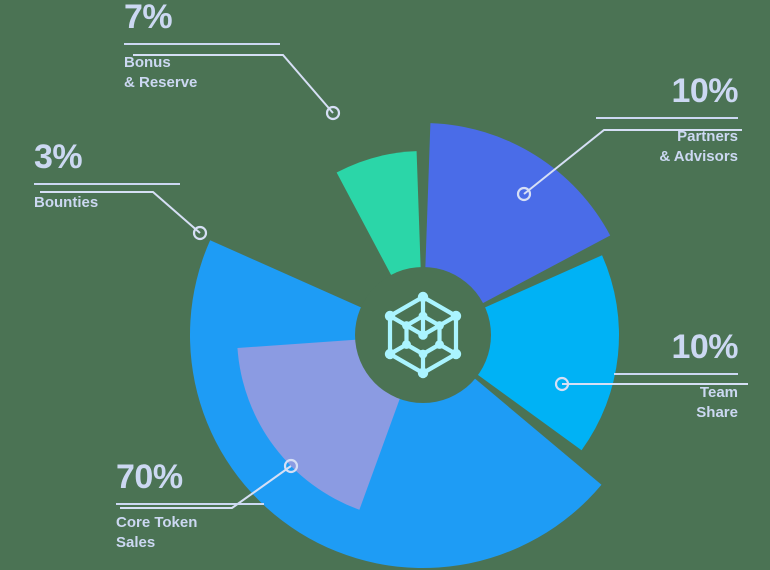 This screenshot has width=770, height=570. Describe the element at coordinates (291, 466) in the screenshot. I see `leader-dot-core` at that location.